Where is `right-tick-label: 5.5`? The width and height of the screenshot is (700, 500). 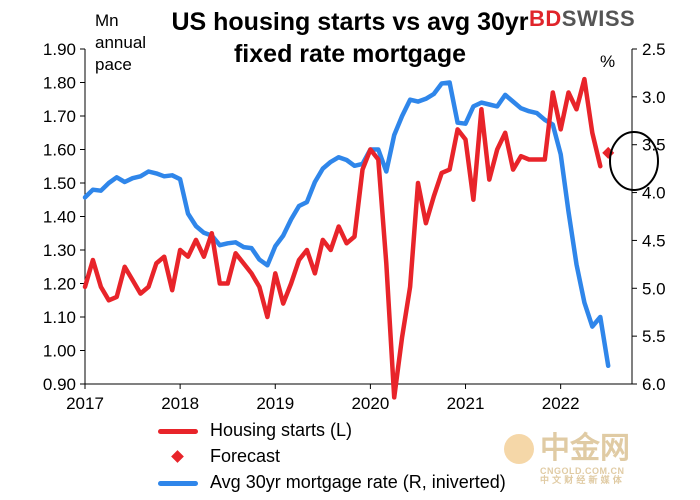 right-tick-label: 5.5 is located at coordinates (654, 336).